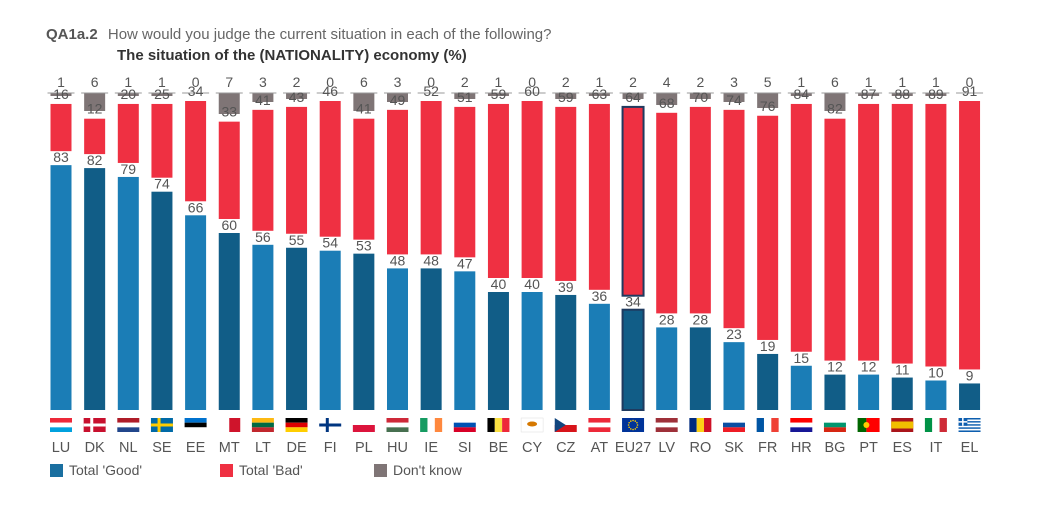  What do you see at coordinates (95, 289) in the screenshot?
I see `bar-good-DK` at bounding box center [95, 289].